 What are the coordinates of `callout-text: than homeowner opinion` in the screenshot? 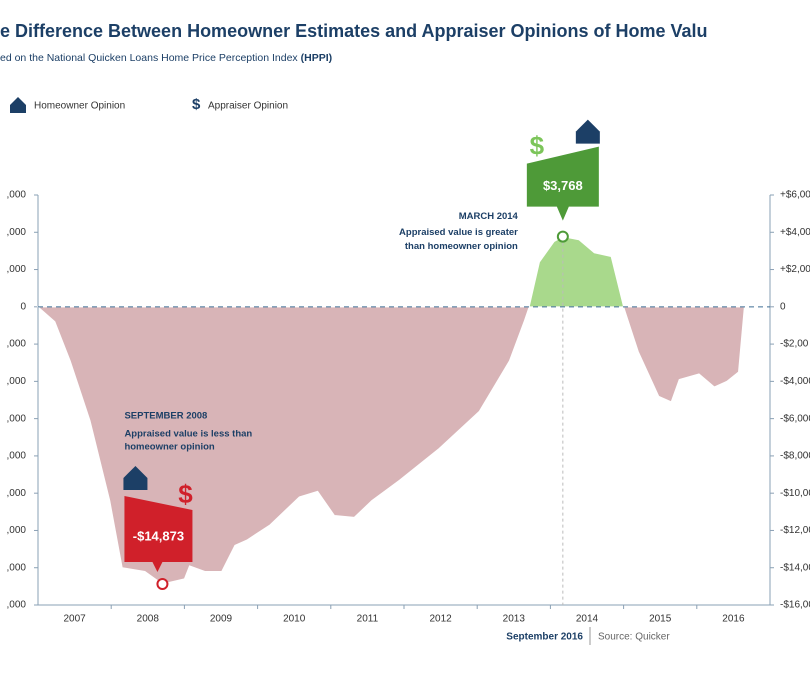 It's located at (461, 246).